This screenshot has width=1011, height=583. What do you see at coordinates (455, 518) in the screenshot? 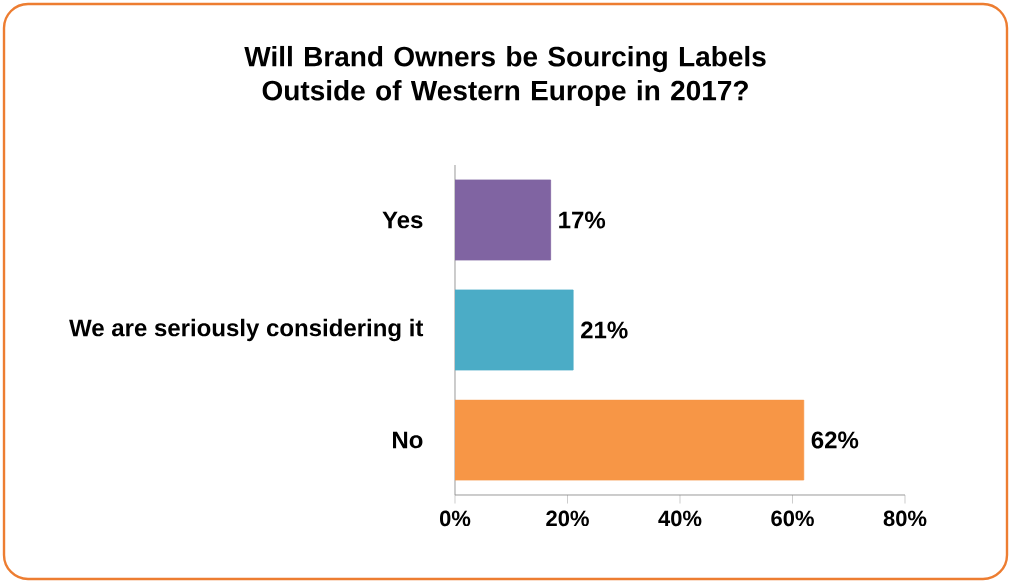
I see `x-tick-label: 0%` at bounding box center [455, 518].